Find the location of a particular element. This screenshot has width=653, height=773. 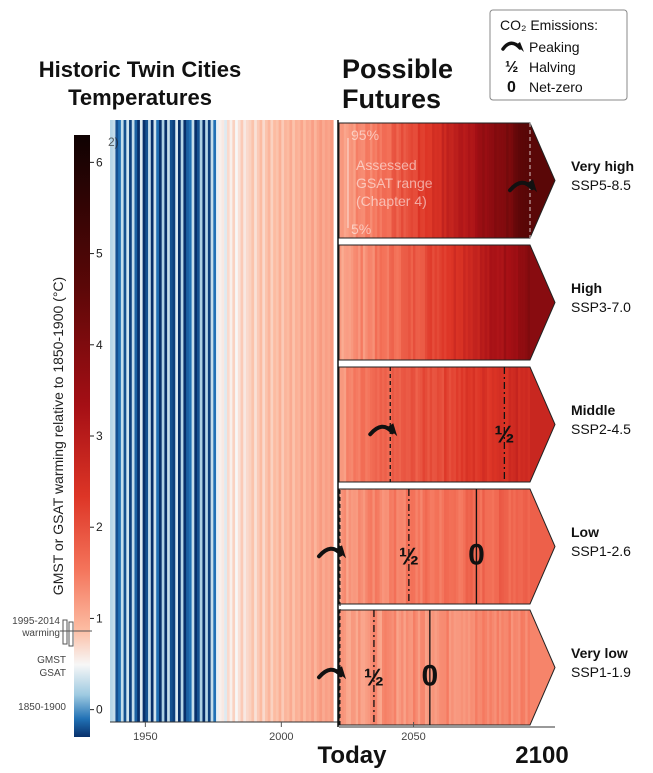

history-stripe-1981 is located at coordinates (231, 421).